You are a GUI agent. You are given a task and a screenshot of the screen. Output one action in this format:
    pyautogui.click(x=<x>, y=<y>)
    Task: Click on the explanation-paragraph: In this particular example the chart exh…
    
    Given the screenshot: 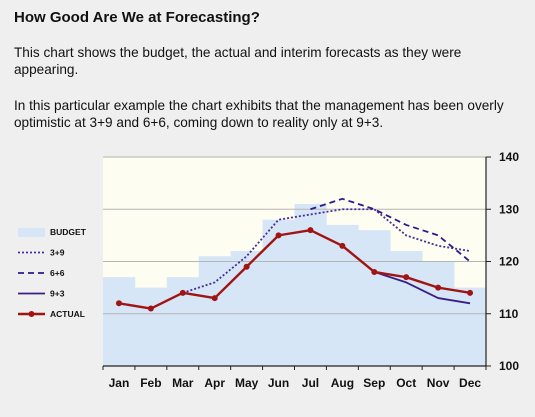 What is the action you would take?
    pyautogui.click(x=259, y=114)
    